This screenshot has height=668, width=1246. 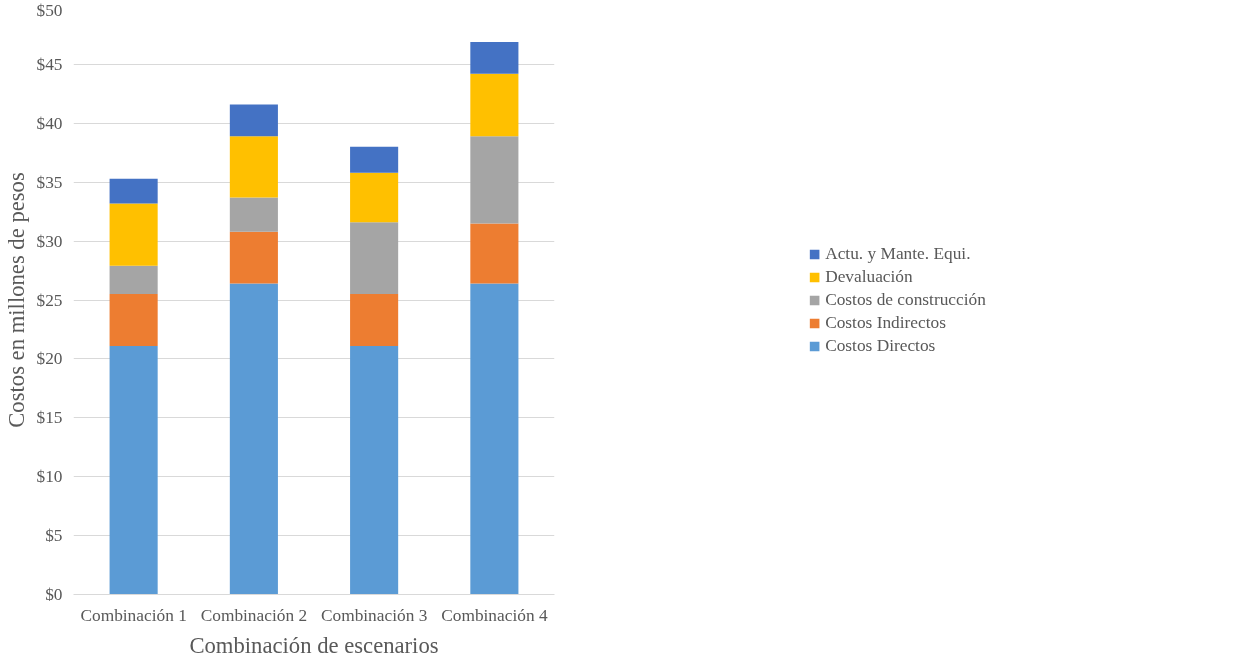 What do you see at coordinates (254, 615) in the screenshot?
I see `x-tick-label: Combinación 2` at bounding box center [254, 615].